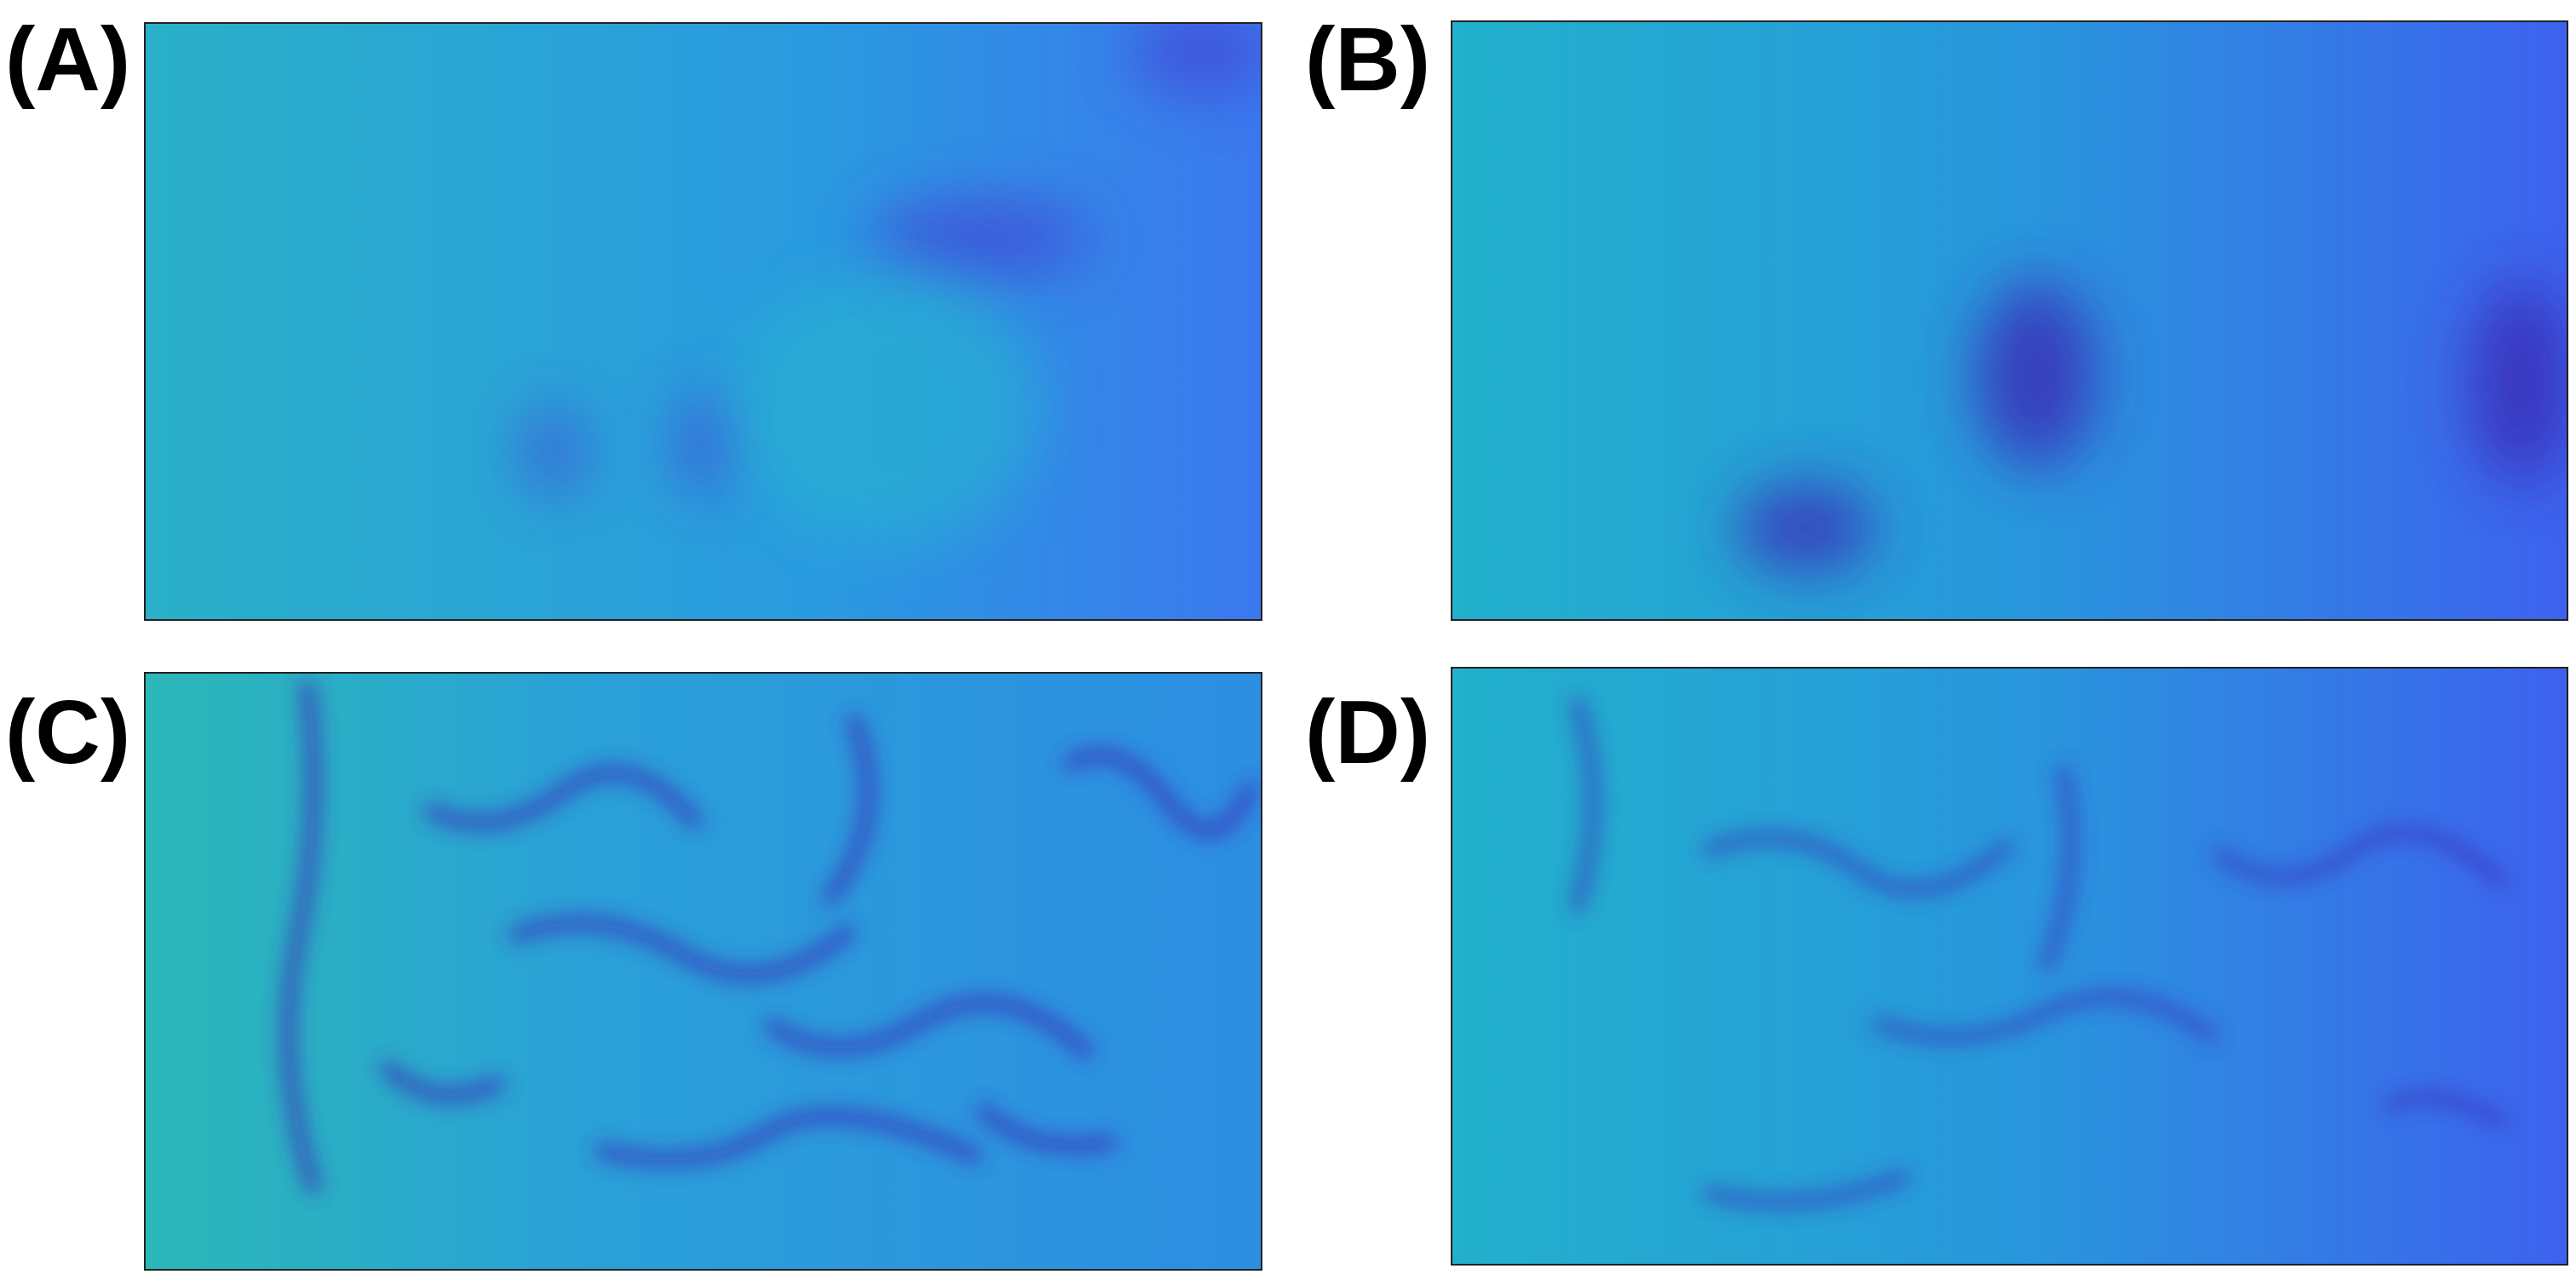 The image size is (2576, 1280). What do you see at coordinates (1368, 59) in the screenshot?
I see `panel-label: (B)` at bounding box center [1368, 59].